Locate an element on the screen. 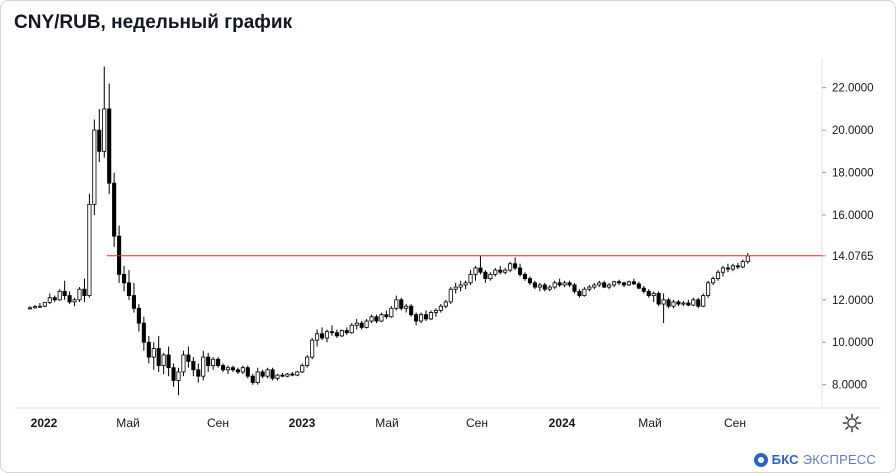 The height and width of the screenshot is (473, 896). current-price-label: 14.0765 is located at coordinates (853, 257).